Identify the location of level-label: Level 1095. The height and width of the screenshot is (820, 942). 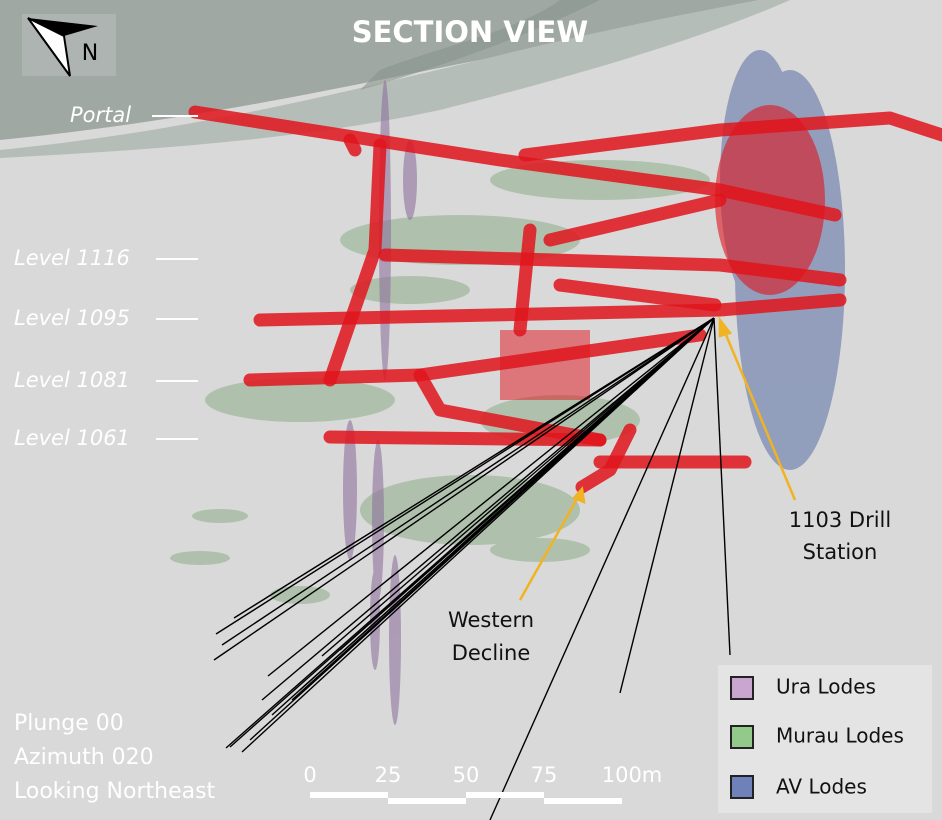
(72, 318).